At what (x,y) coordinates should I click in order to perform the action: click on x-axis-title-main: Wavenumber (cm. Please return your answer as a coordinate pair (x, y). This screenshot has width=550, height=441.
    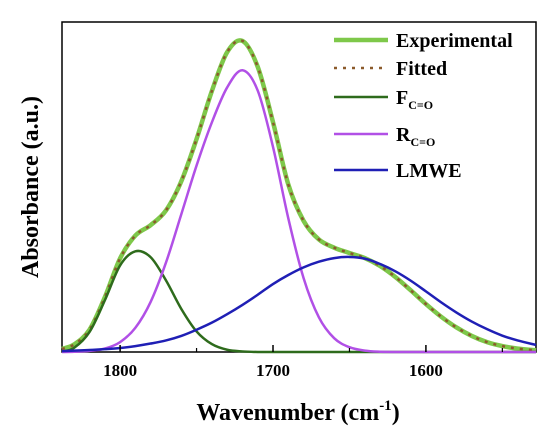
    Looking at the image, I should click on (287, 413).